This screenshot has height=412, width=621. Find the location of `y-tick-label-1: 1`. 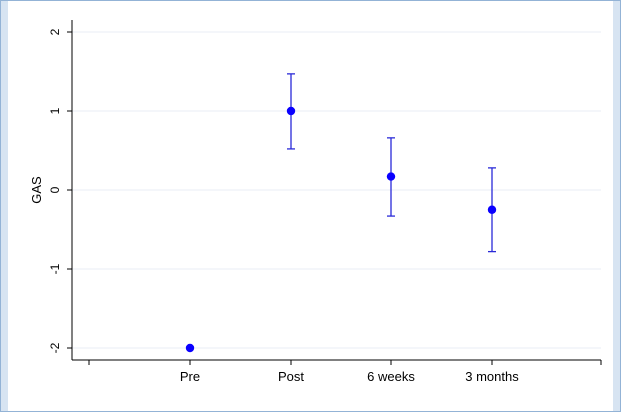

y-tick-label-1: 1 is located at coordinates (55, 110).